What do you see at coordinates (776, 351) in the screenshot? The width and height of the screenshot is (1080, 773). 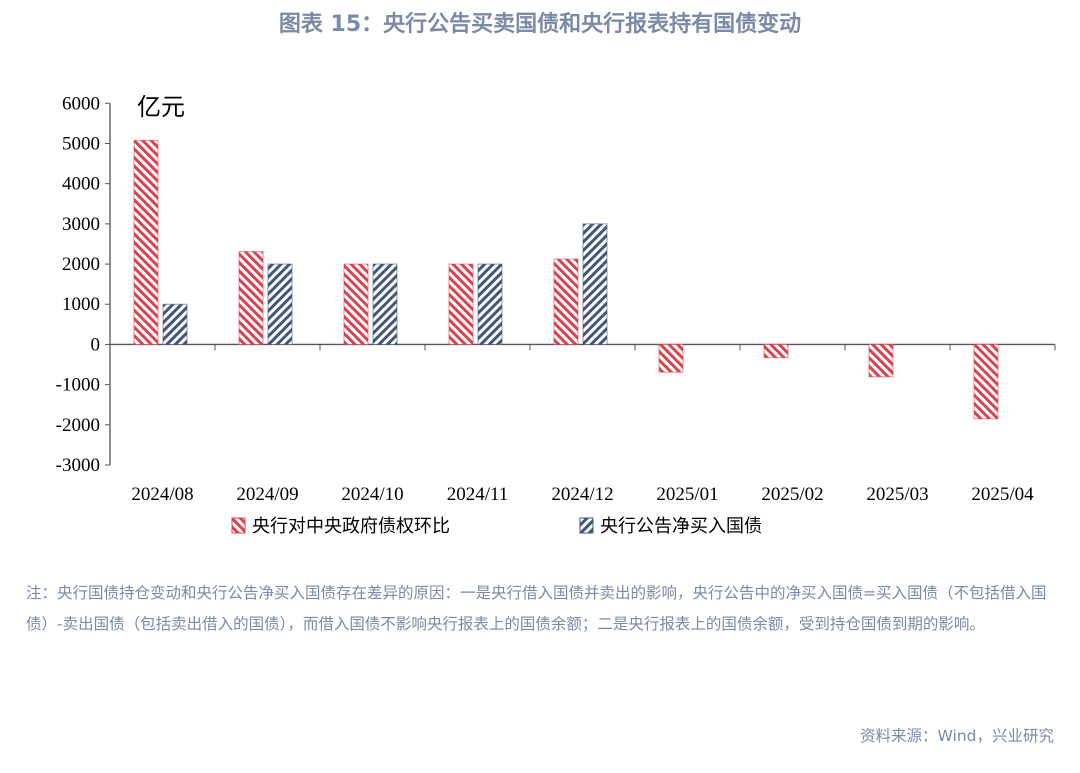 I see `bar-series-1-2025/02` at bounding box center [776, 351].